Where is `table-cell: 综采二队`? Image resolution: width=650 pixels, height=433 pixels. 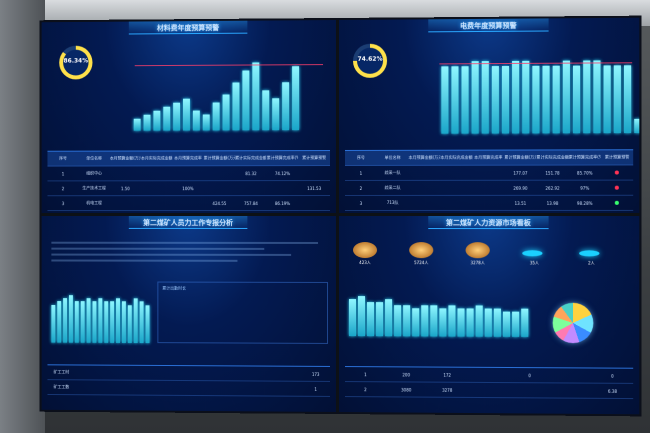
table-cell: 综采二队 is located at coordinates (392, 187).